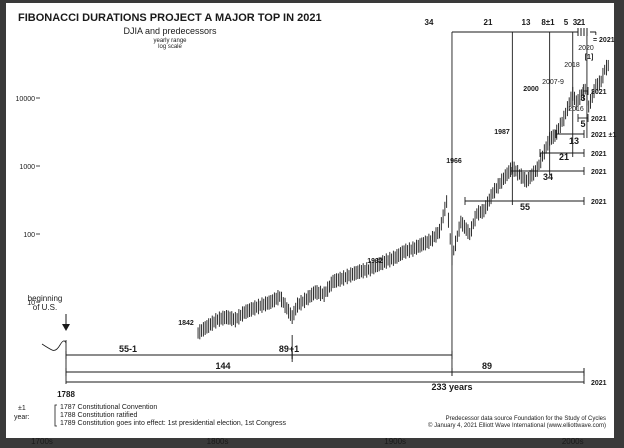 Image resolution: width=624 pixels, height=448 pixels. What do you see at coordinates (42, 441) in the screenshot?
I see `x-tick-label-0: 1700s` at bounding box center [42, 441].